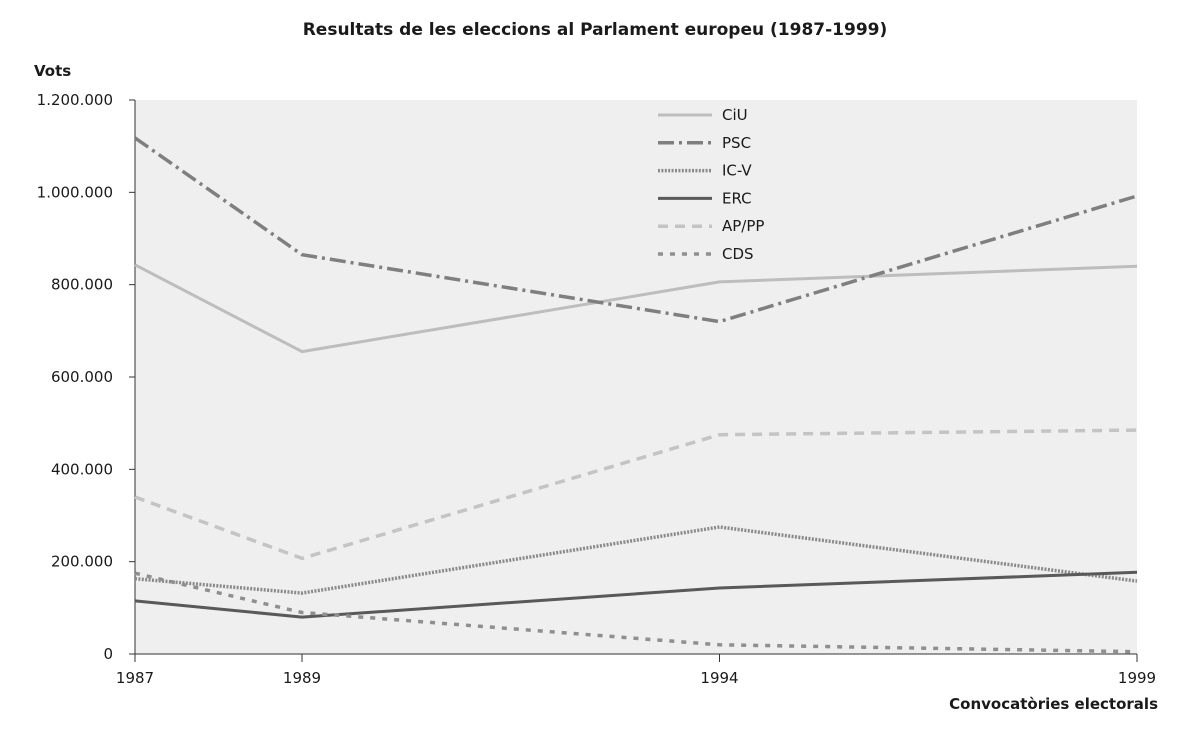 Image resolution: width=1190 pixels, height=732 pixels. What do you see at coordinates (735, 115) in the screenshot?
I see `legend-label: CiU` at bounding box center [735, 115].